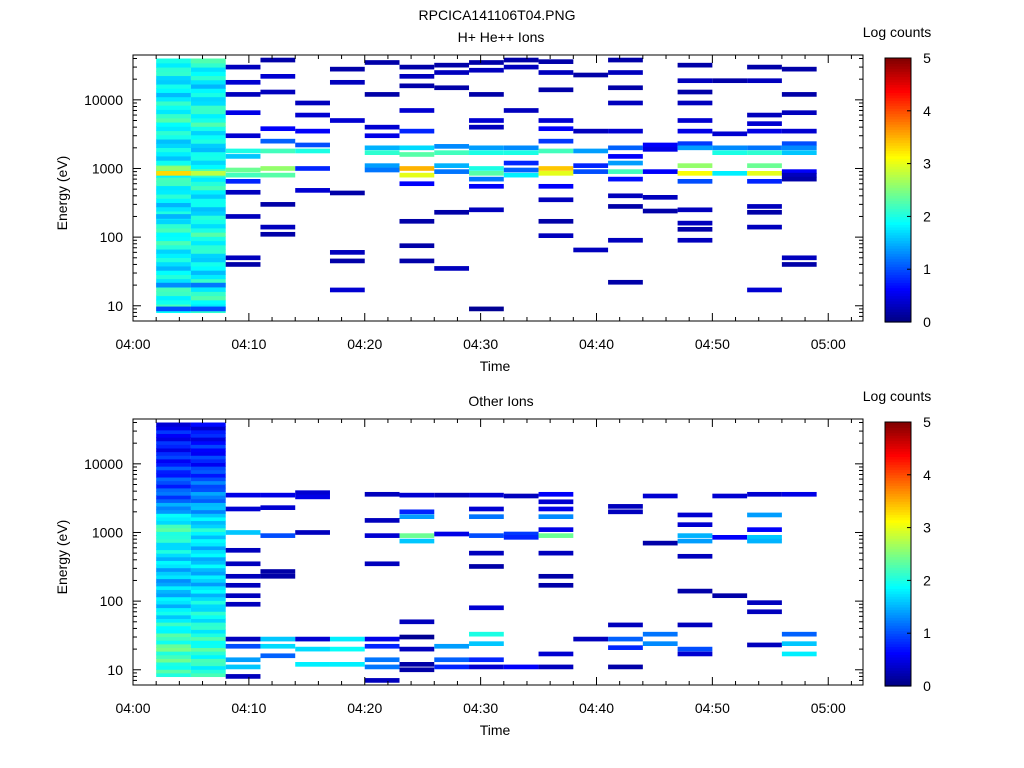  I want to click on y-tick-label: 10000, so click(103, 464).